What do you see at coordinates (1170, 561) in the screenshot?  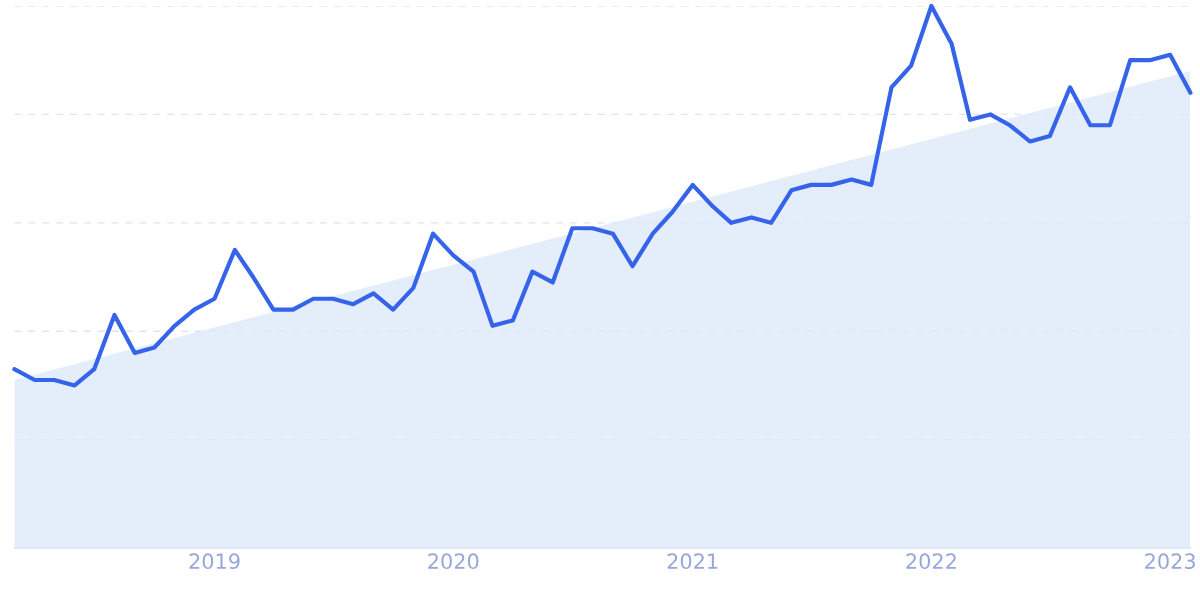 I see `x-tick-label: 2023` at bounding box center [1170, 561].